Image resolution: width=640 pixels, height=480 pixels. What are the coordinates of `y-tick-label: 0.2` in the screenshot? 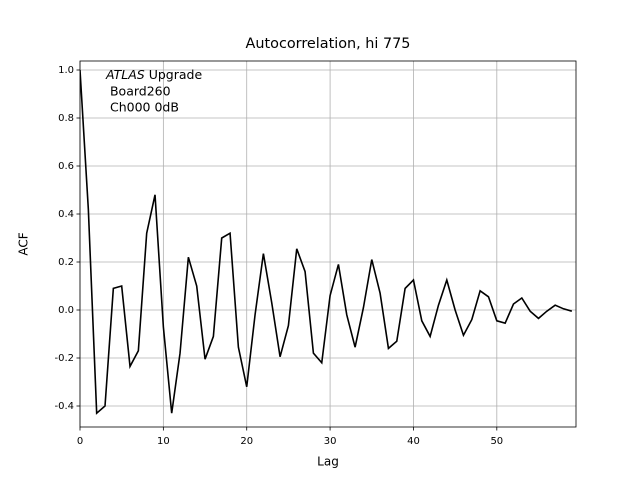 It's located at (66, 262).